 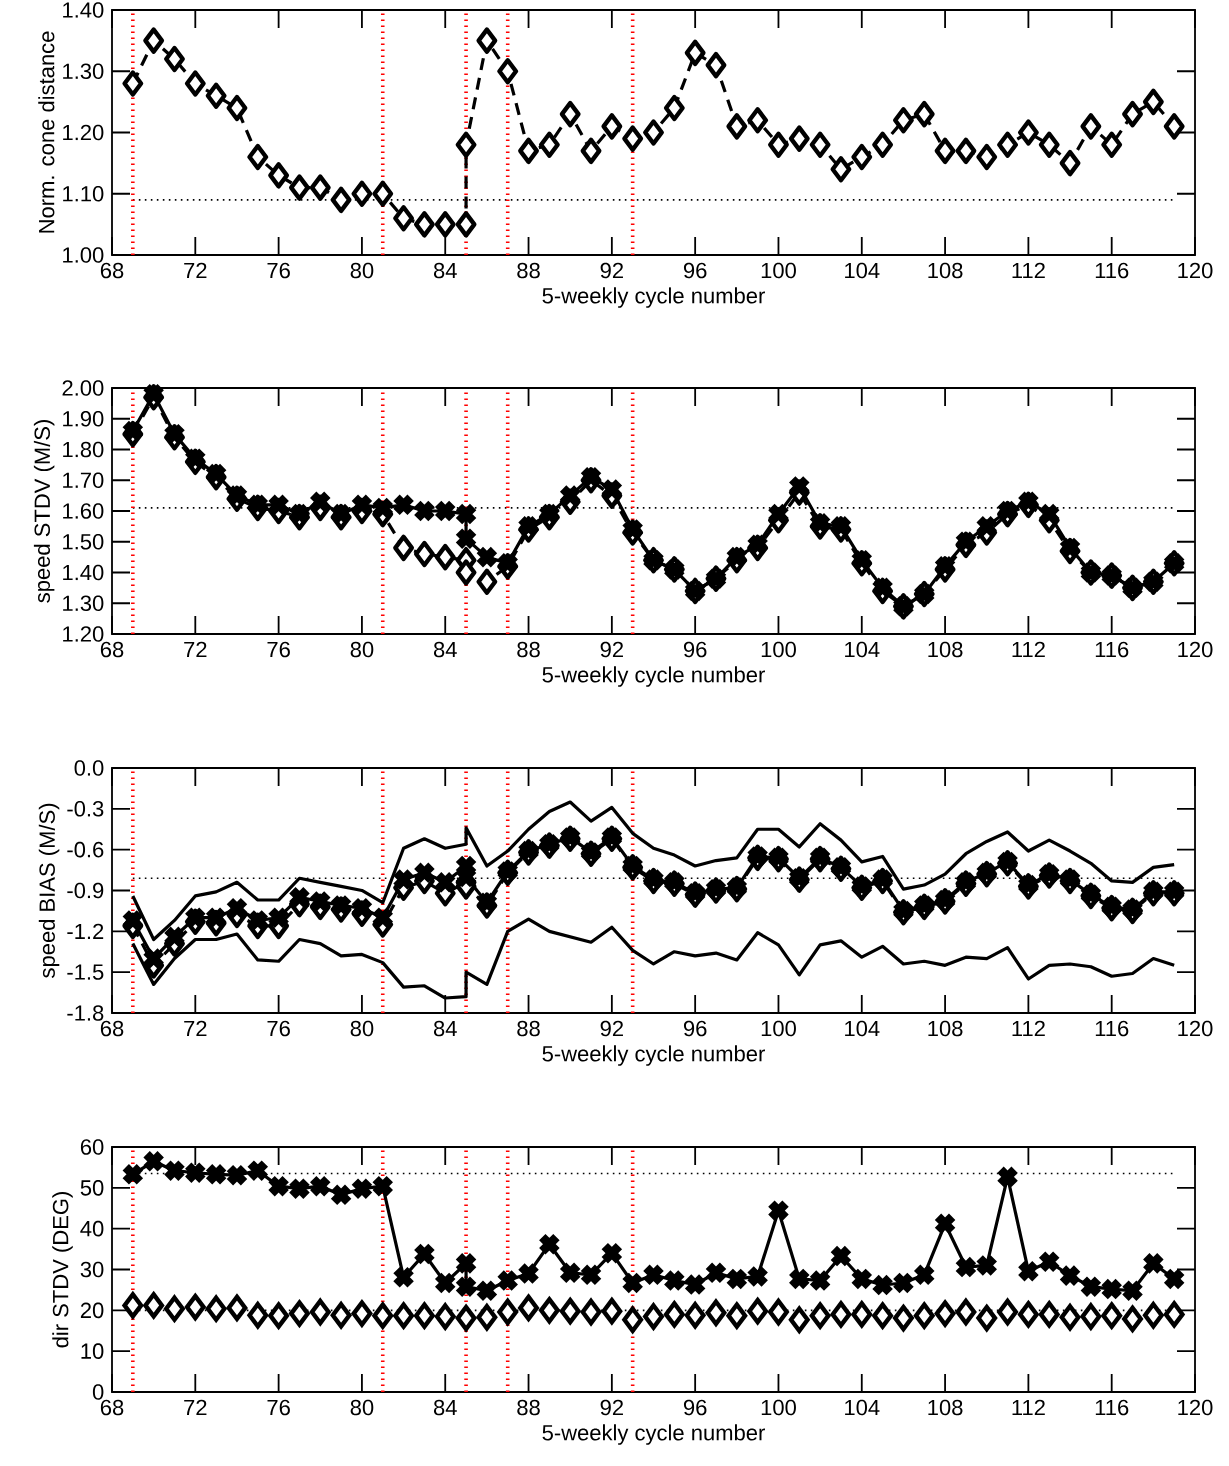 I want to click on y-axis-title: Norm. cone distance, so click(x=46, y=132).